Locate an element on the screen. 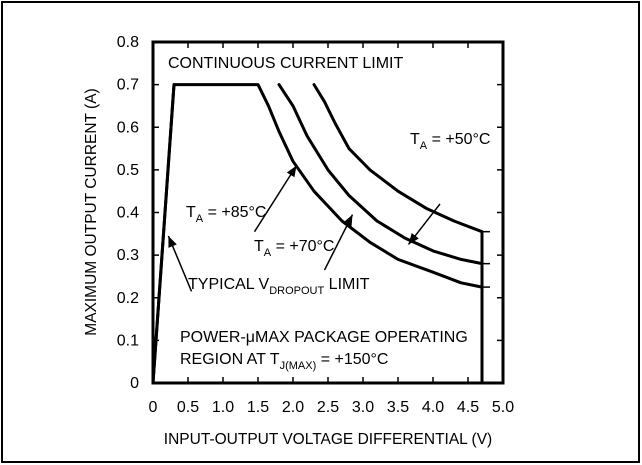 This screenshot has height=465, width=642. x-tick-label: 2.5 is located at coordinates (328, 407).